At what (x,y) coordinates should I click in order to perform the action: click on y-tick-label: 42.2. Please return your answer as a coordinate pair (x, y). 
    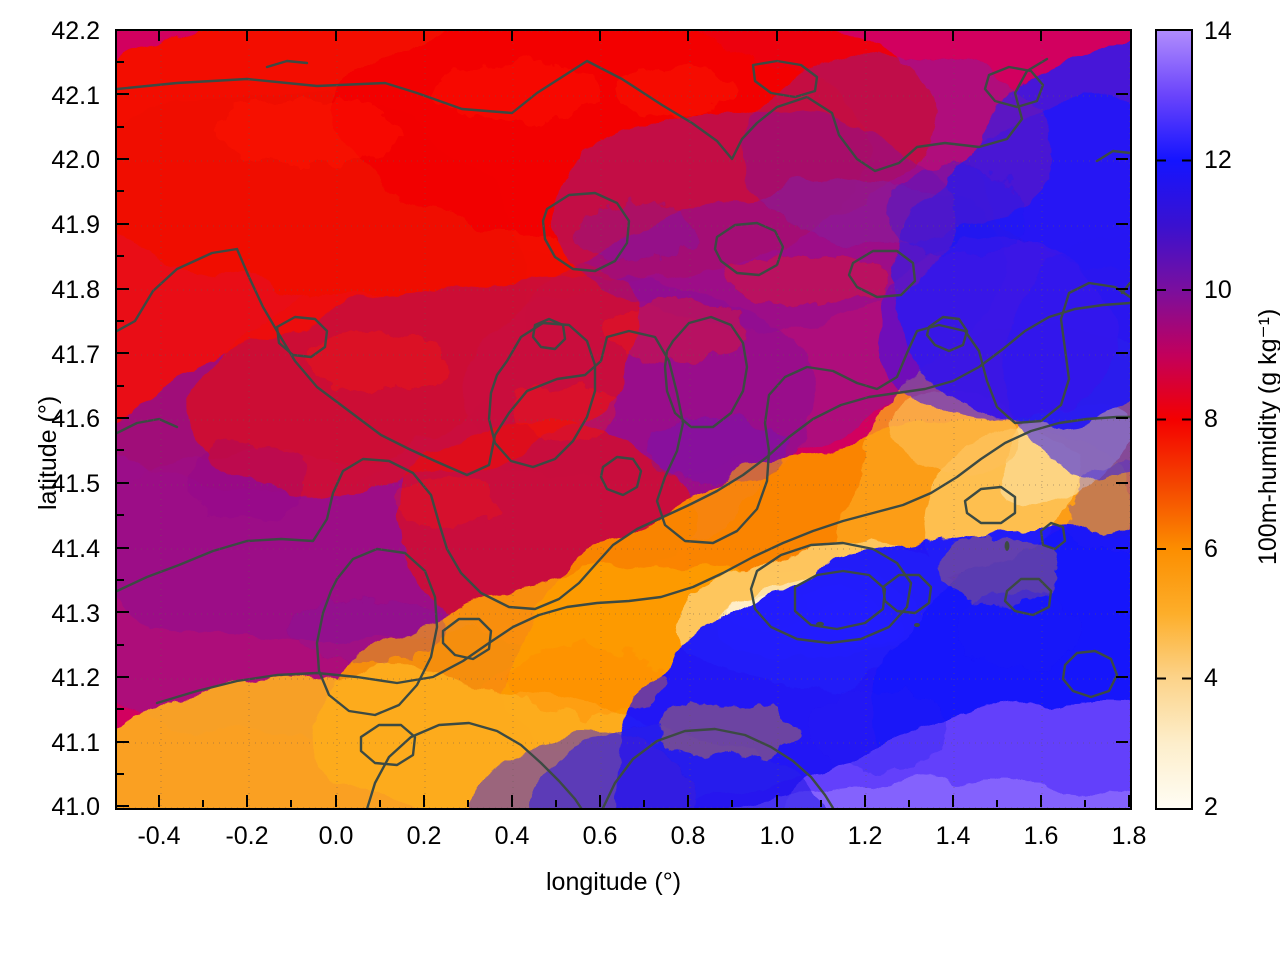
    Looking at the image, I should click on (75, 31).